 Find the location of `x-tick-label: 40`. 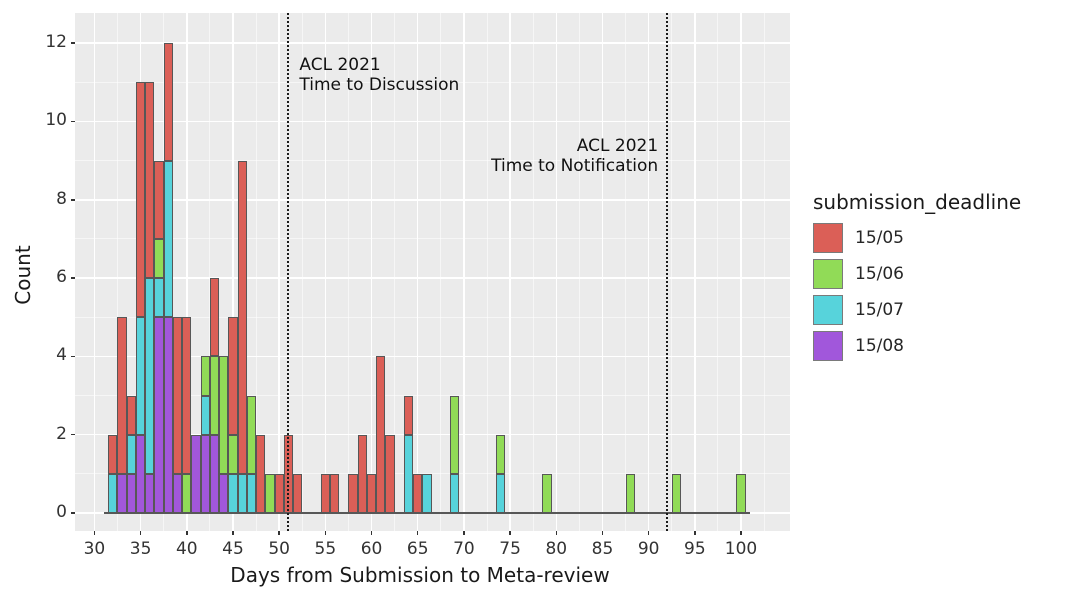

x-tick-label: 40 is located at coordinates (186, 549).